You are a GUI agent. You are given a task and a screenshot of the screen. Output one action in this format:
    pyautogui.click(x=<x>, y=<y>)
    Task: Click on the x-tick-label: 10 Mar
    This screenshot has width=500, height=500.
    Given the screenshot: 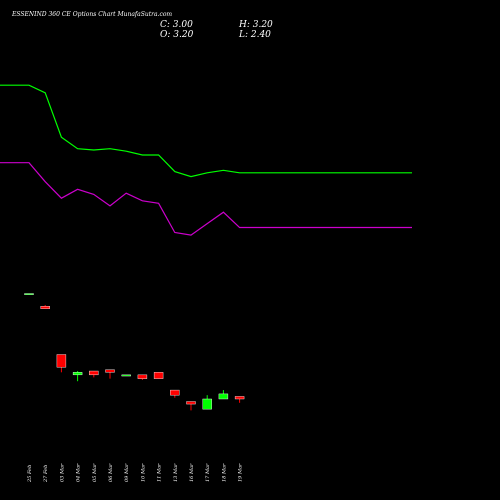 What is the action you would take?
    pyautogui.click(x=143, y=472)
    